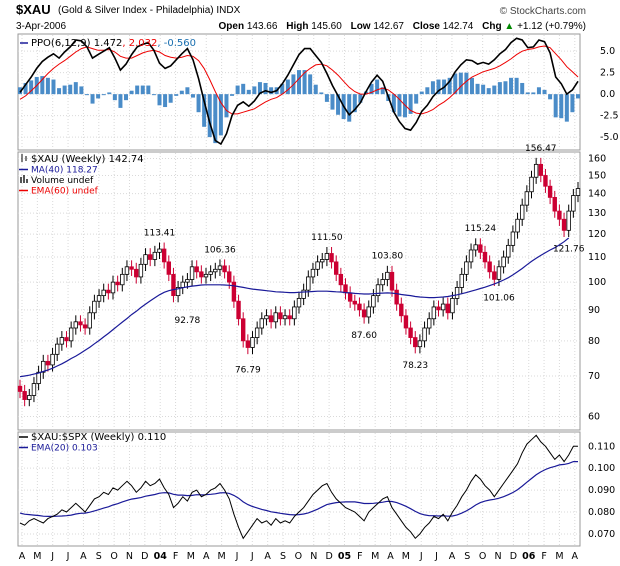 The width and height of the screenshot is (620, 566). Describe the element at coordinates (482, 556) in the screenshot. I see `x-axis-label: O` at that location.